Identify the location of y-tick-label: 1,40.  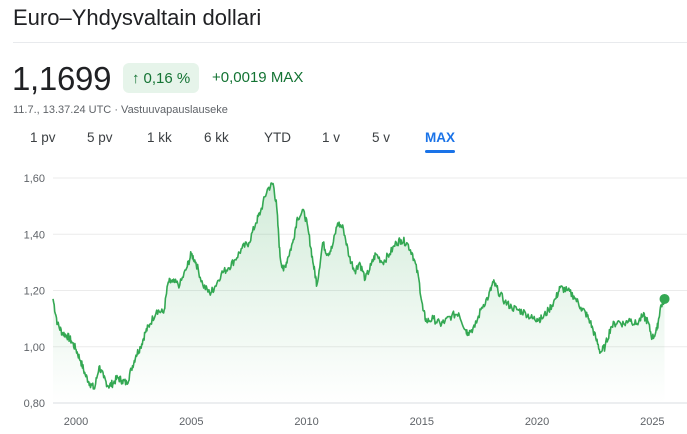
(34, 235).